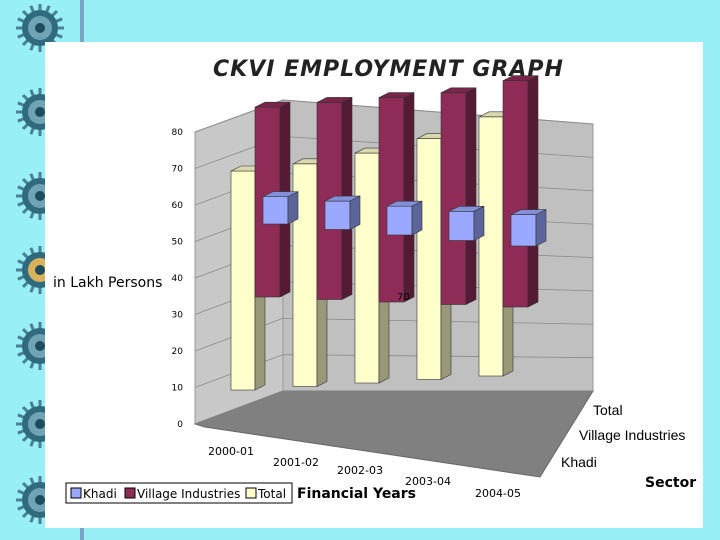 Image resolution: width=720 pixels, height=540 pixels. I want to click on legend-label-total: Total, so click(271, 494).